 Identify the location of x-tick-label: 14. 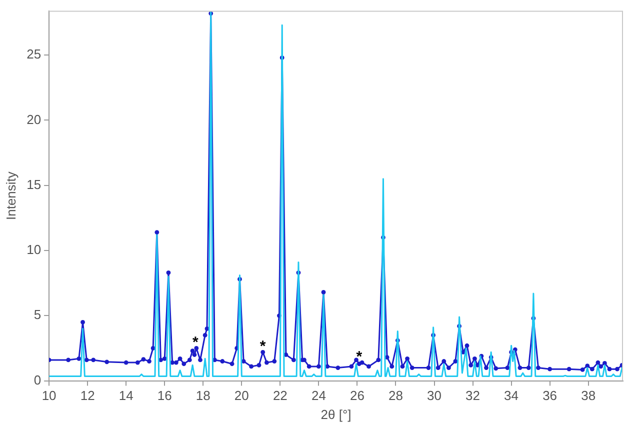
(126, 396).